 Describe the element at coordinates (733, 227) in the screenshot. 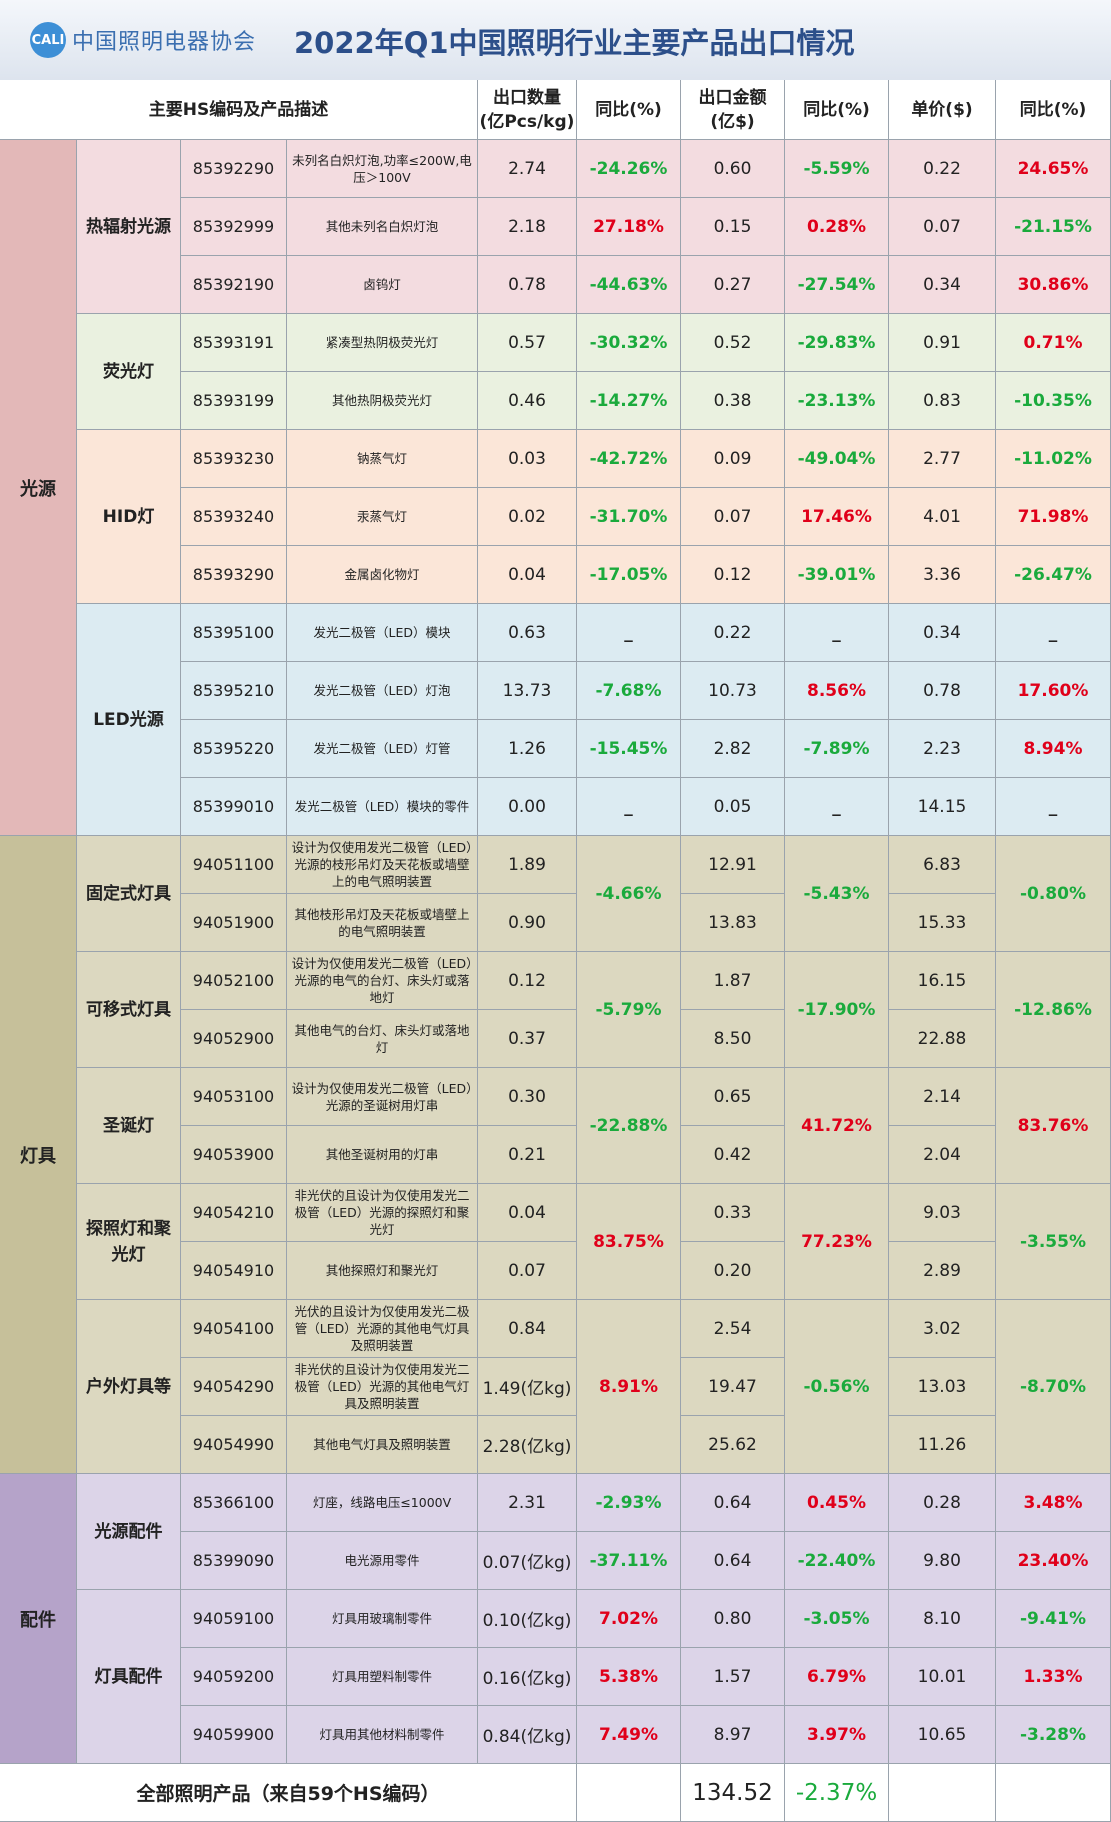

I see `export-amount: 0.15` at that location.